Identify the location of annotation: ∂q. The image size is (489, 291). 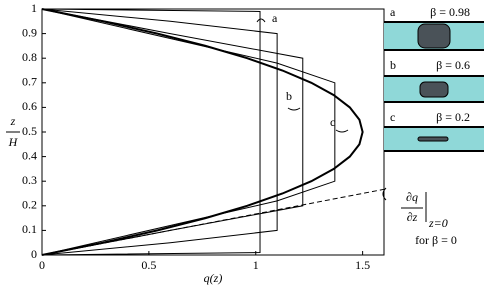
(412, 197).